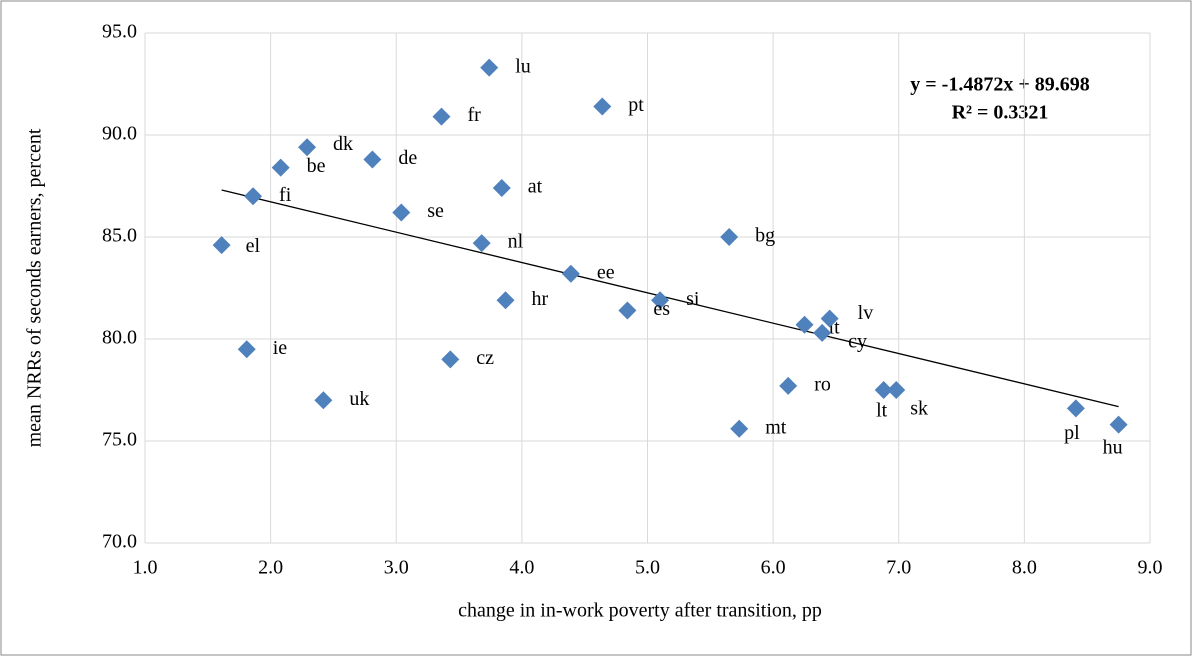 The height and width of the screenshot is (657, 1193). Describe the element at coordinates (316, 166) in the screenshot. I see `point-label: be` at that location.